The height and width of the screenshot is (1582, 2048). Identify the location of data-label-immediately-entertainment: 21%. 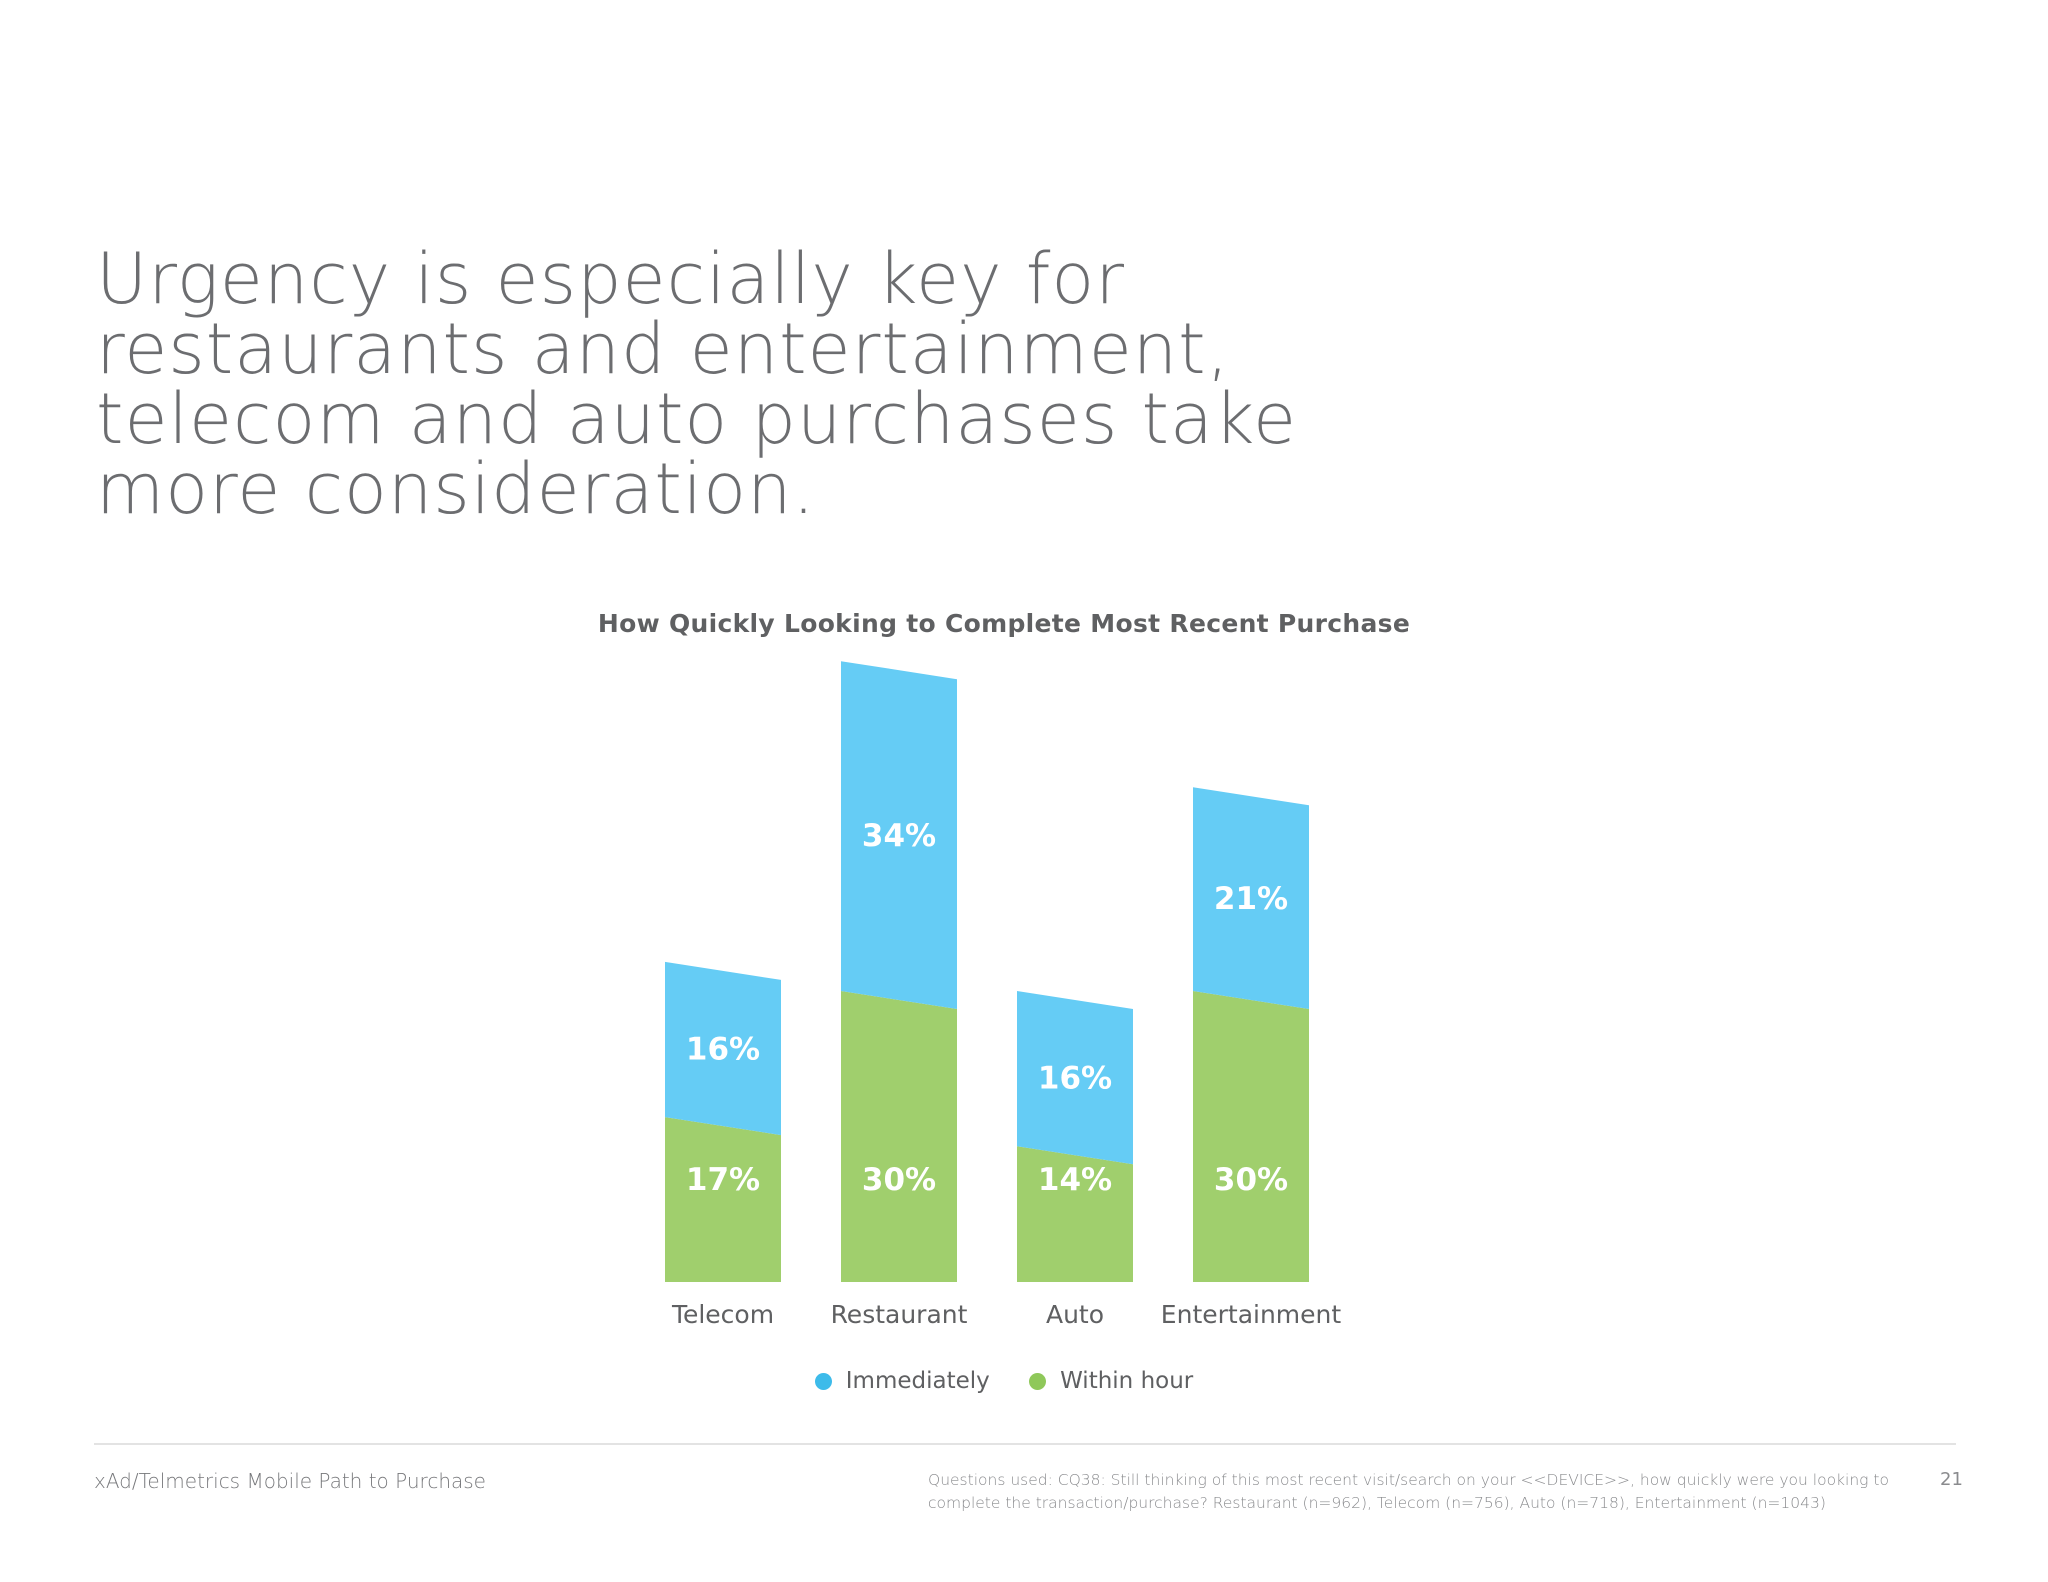
(1251, 899).